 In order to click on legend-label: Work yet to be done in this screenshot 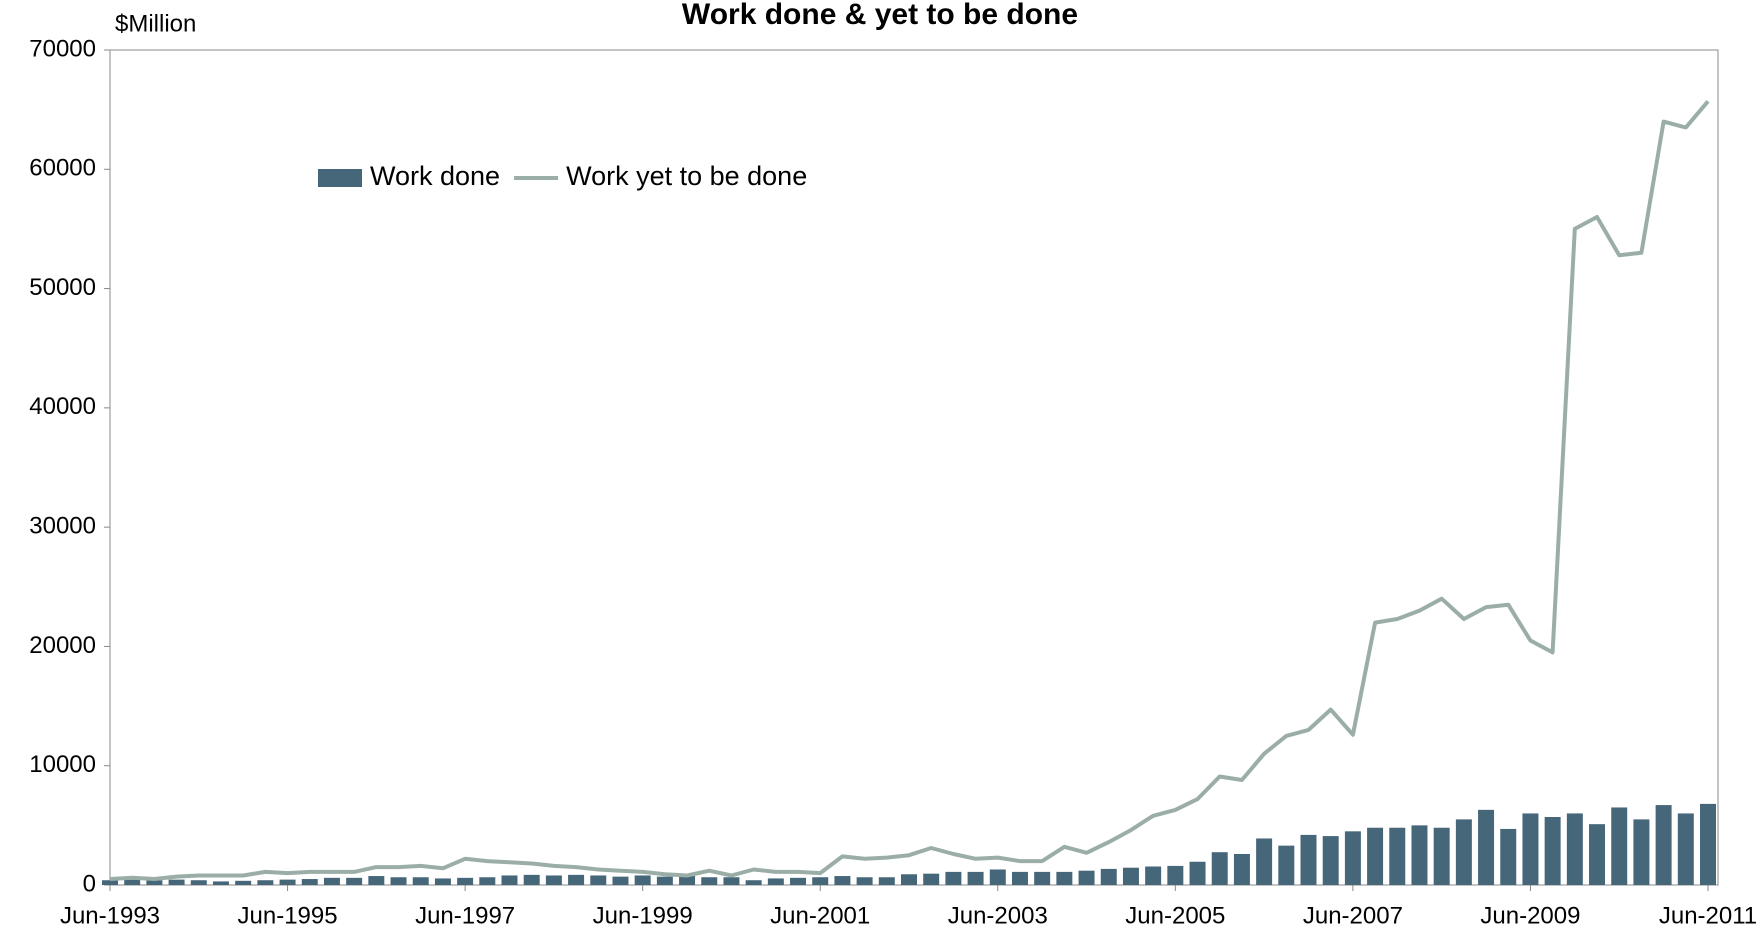, I will do `click(686, 176)`.